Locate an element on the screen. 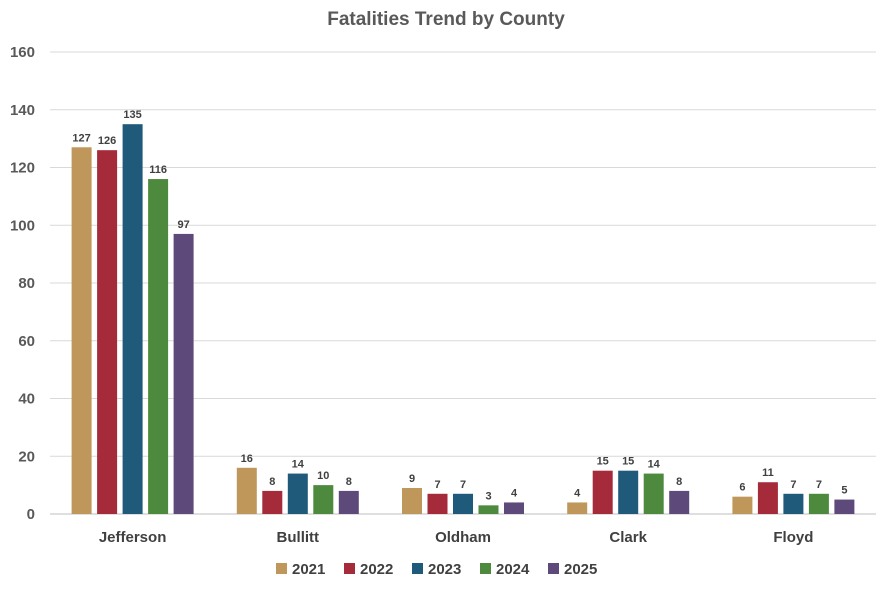 This screenshot has height=601, width=886. y-tick-label: 120 is located at coordinates (22, 168).